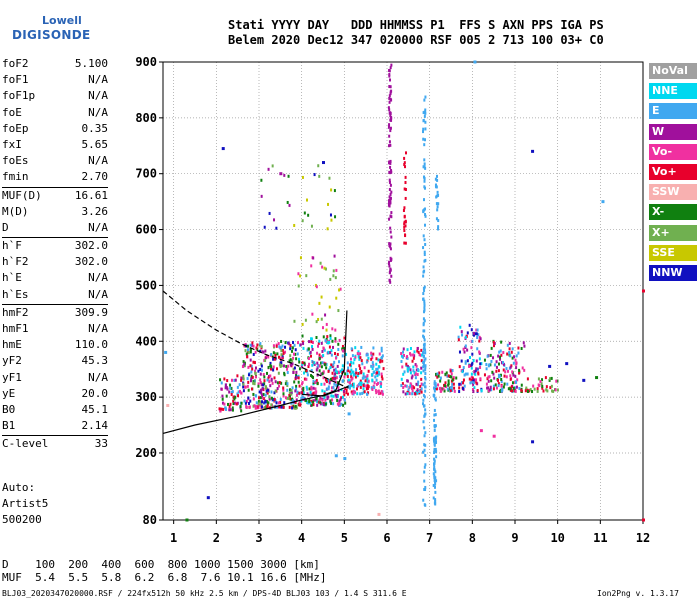 This screenshot has height=600, width=700. What do you see at coordinates (673, 252) in the screenshot?
I see `legend-item-sse: SSE` at bounding box center [673, 252].